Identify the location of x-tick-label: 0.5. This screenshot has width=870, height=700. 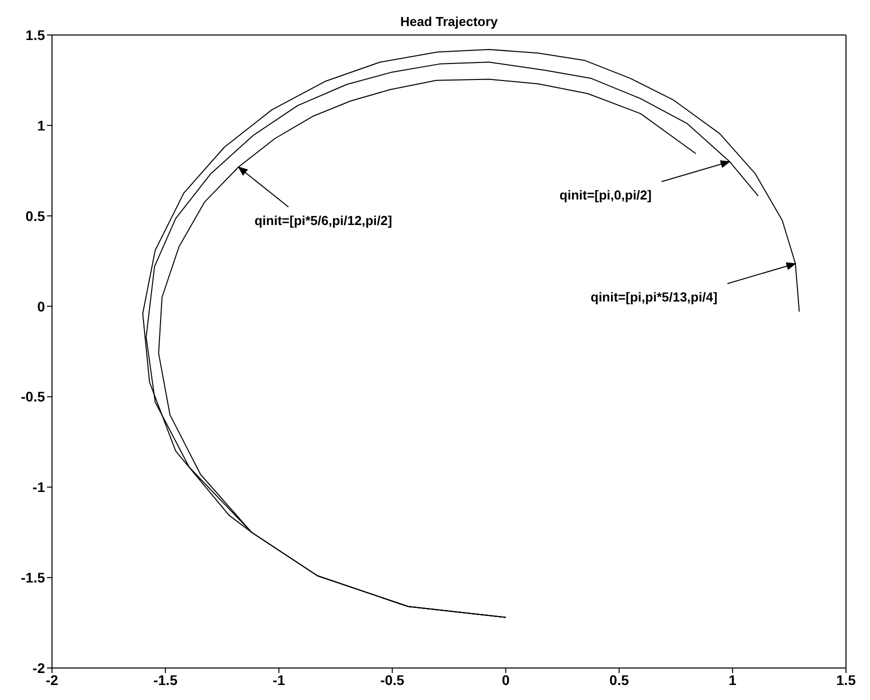
(619, 680).